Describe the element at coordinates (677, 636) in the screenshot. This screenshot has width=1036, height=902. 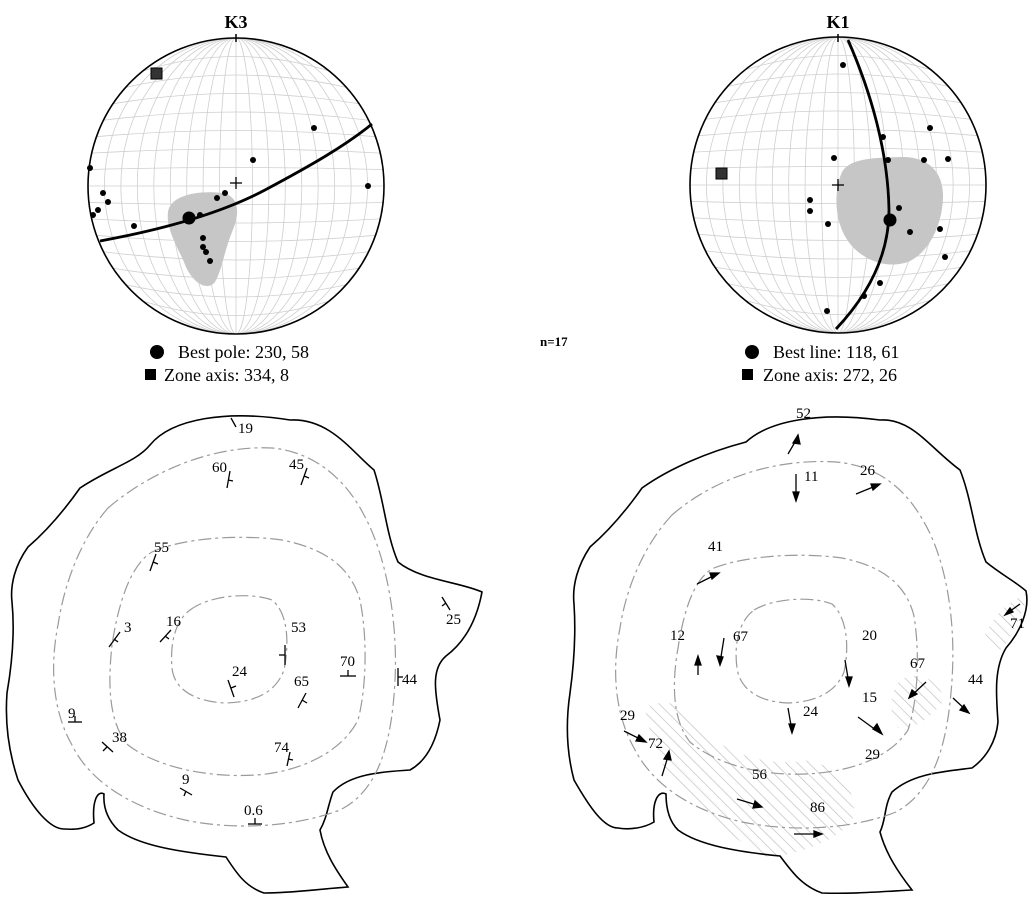
I see `map-right-value: 12` at that location.